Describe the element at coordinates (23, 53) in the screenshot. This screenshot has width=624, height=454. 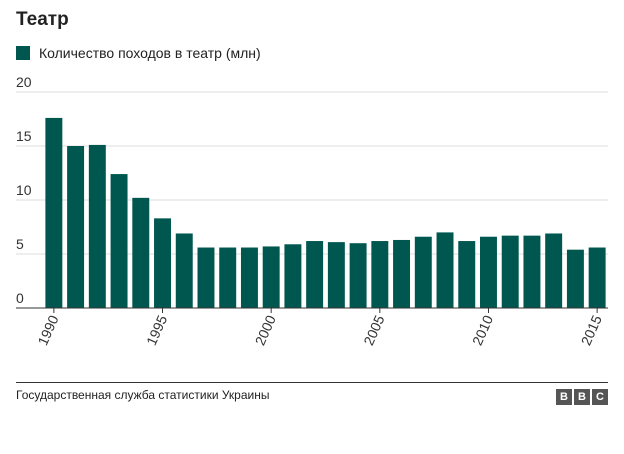
I see `legend-swatch` at that location.